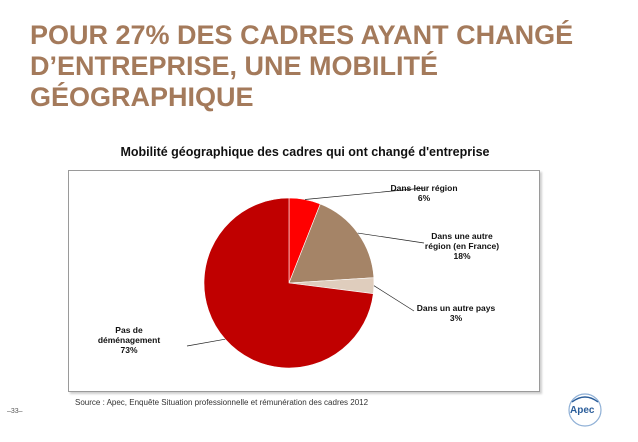 The image size is (638, 442). I want to click on leader-lines, so click(305, 267).